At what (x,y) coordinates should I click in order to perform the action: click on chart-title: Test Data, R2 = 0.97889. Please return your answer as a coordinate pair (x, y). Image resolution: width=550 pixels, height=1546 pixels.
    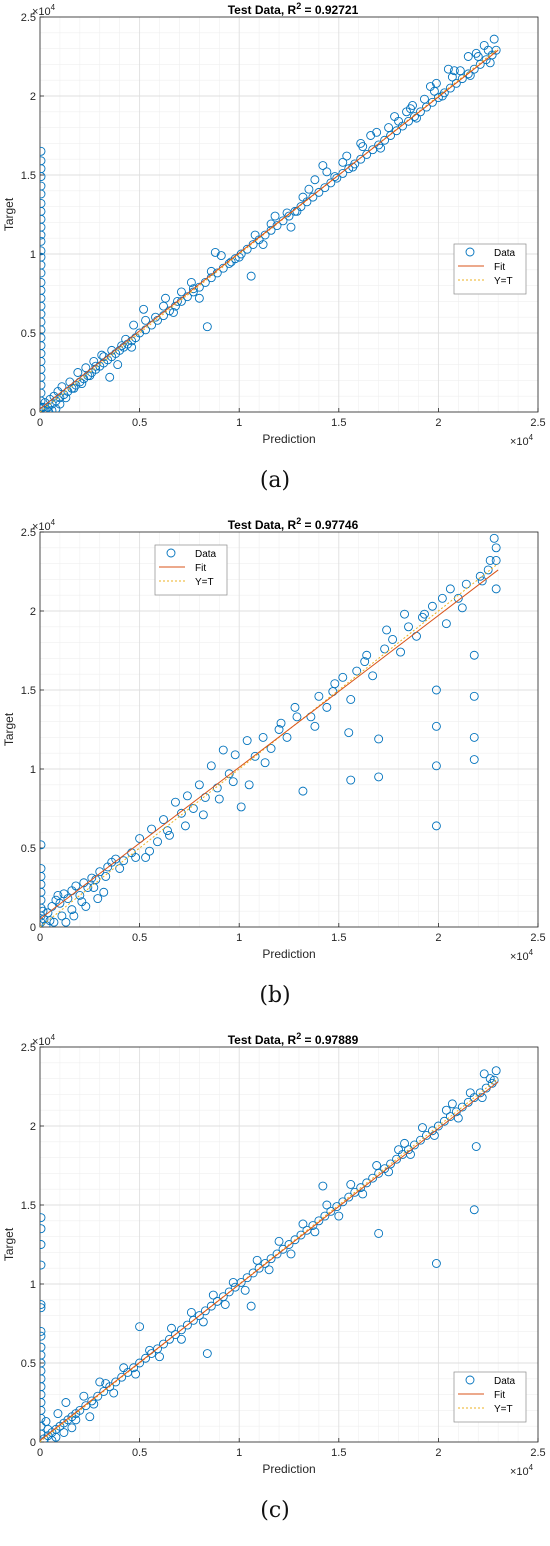
    Looking at the image, I should click on (293, 1039).